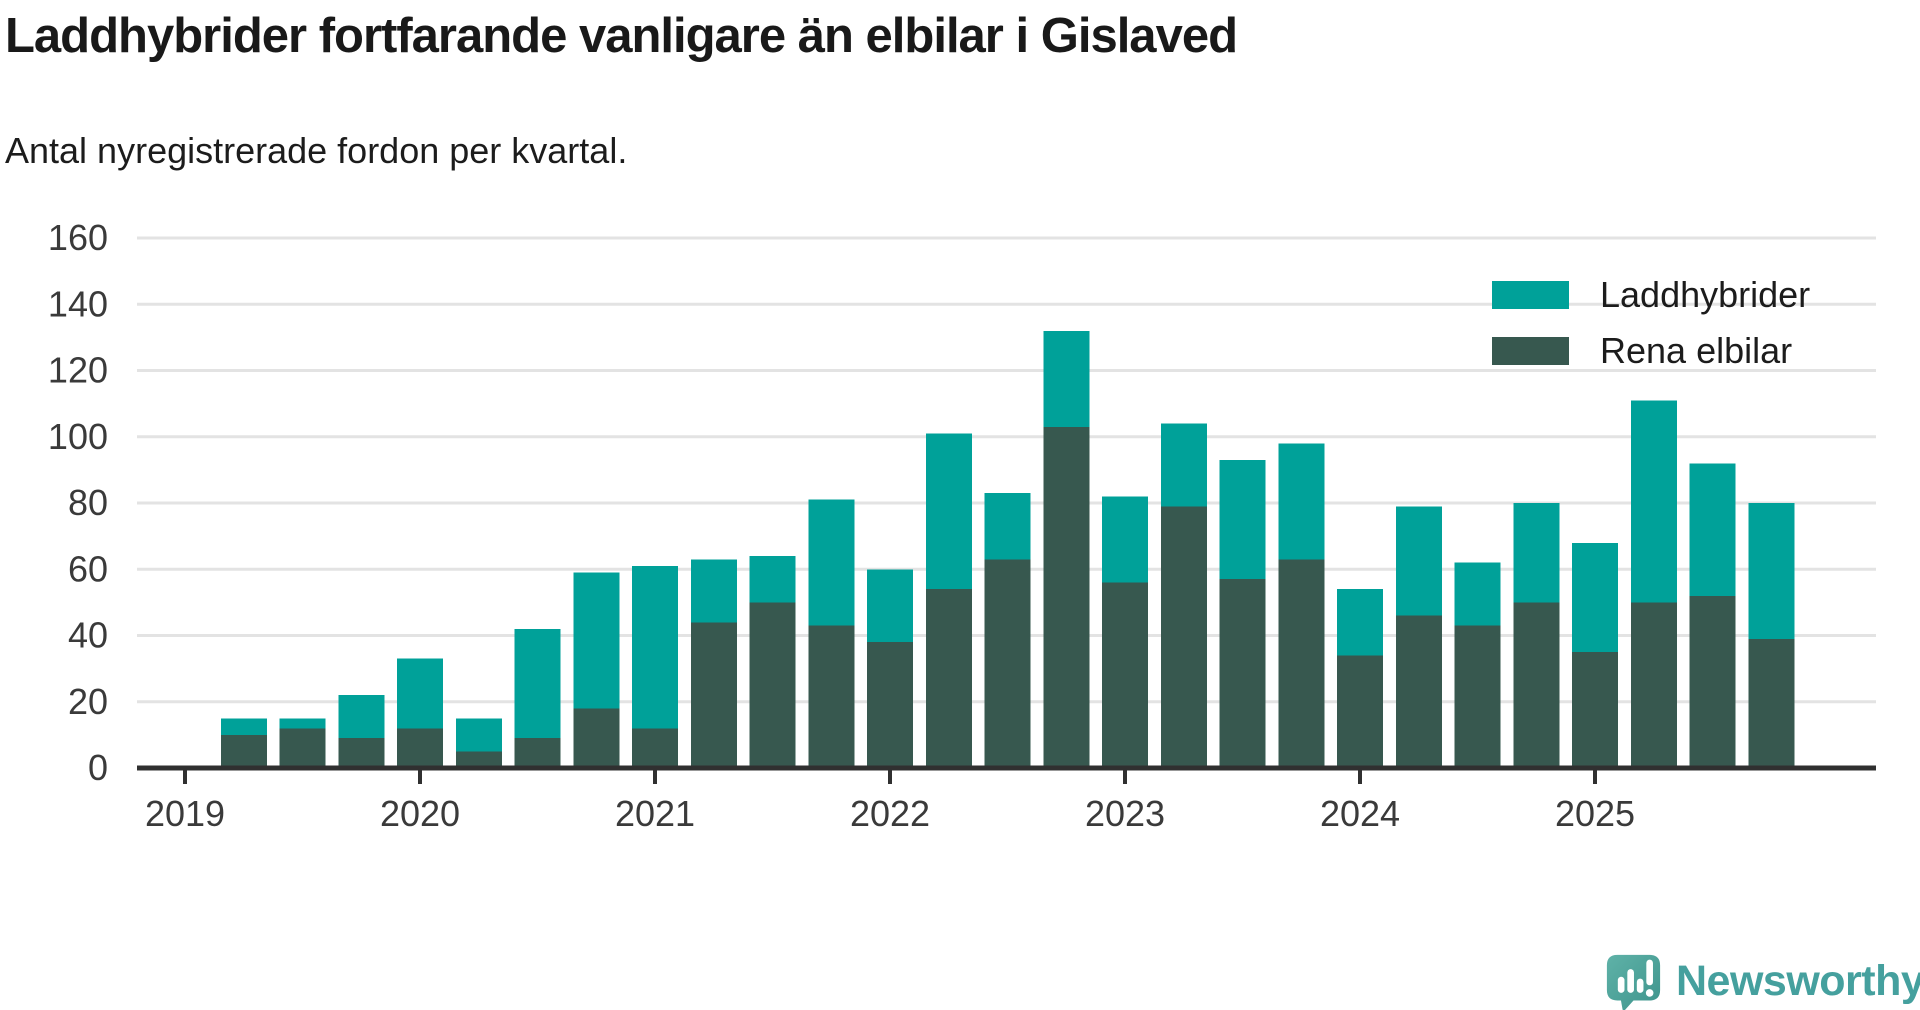 The image size is (1920, 1010). What do you see at coordinates (1653, 685) in the screenshot?
I see `bar-rena-elbilar-2025-Q2` at bounding box center [1653, 685].